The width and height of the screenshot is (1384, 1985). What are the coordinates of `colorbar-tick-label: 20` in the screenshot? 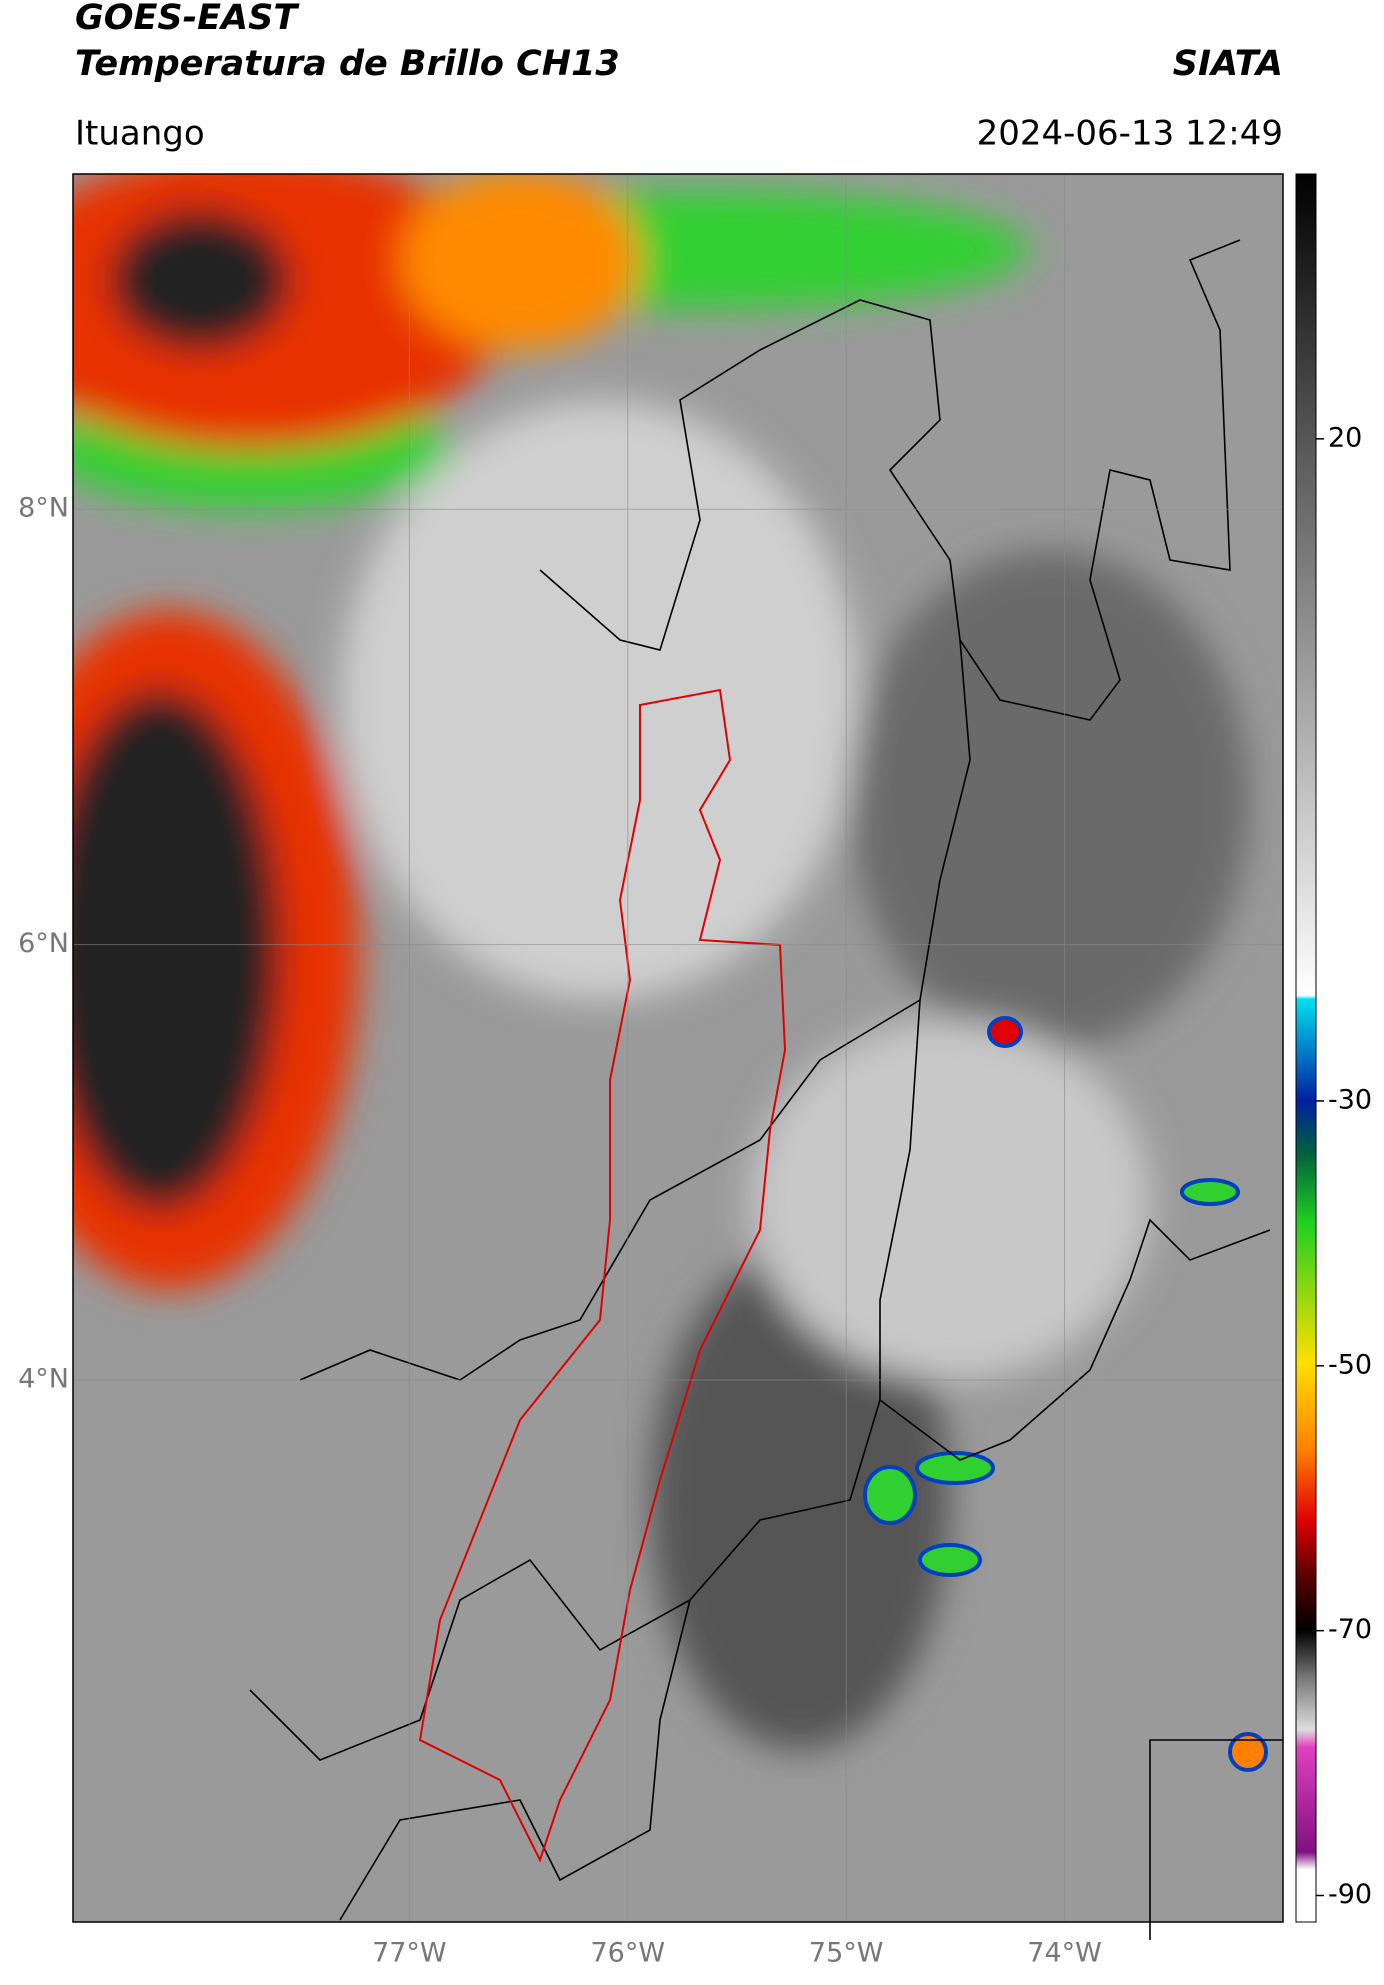 It's located at (1345, 437).